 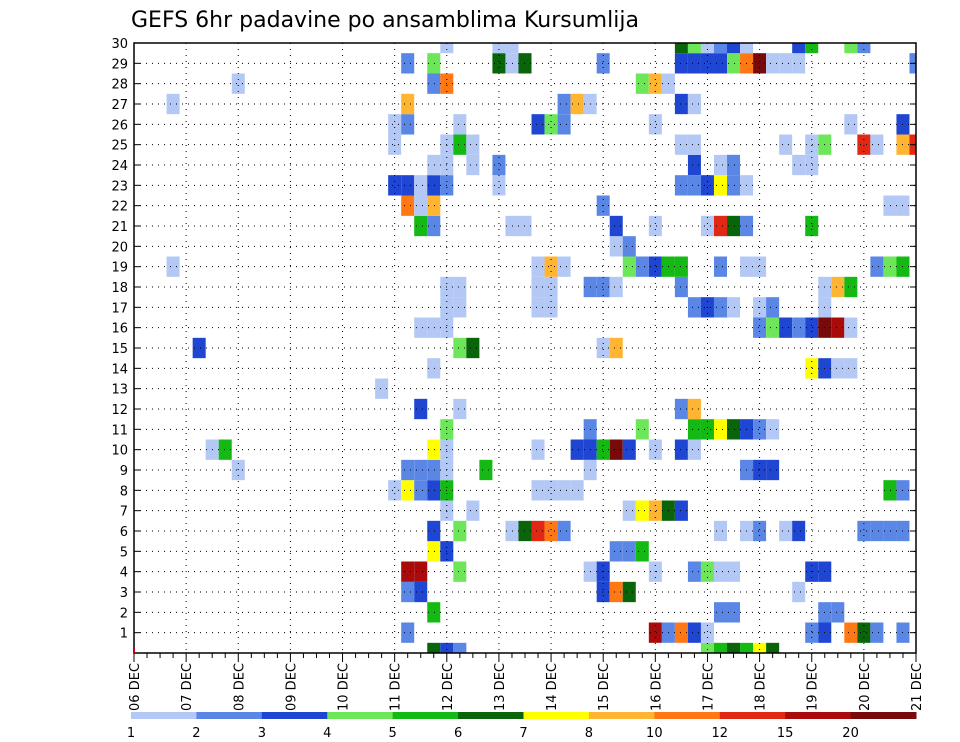 What do you see at coordinates (119, 349) in the screenshot?
I see `y-tick-label: 15` at bounding box center [119, 349].